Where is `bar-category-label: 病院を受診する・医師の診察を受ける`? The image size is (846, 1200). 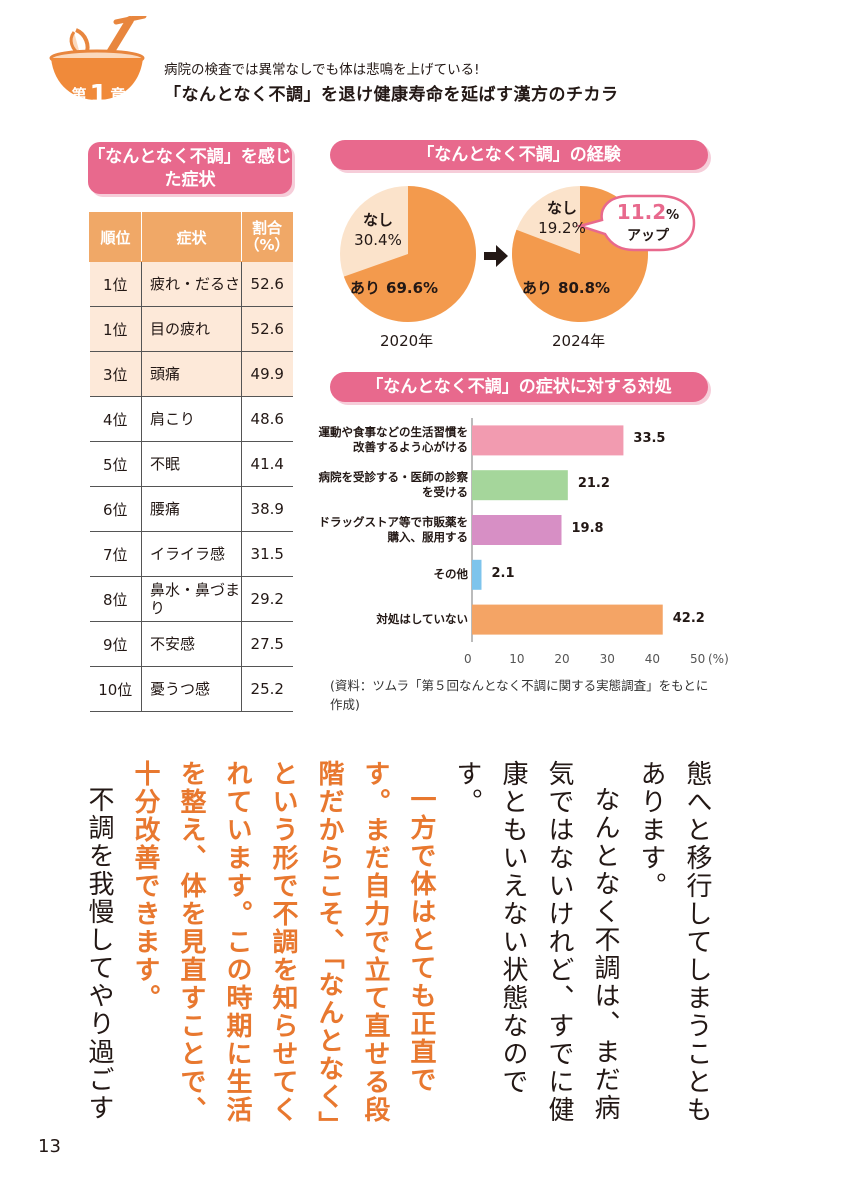 bar-category-label: 病院を受診する・医師の診察を受ける is located at coordinates (393, 485).